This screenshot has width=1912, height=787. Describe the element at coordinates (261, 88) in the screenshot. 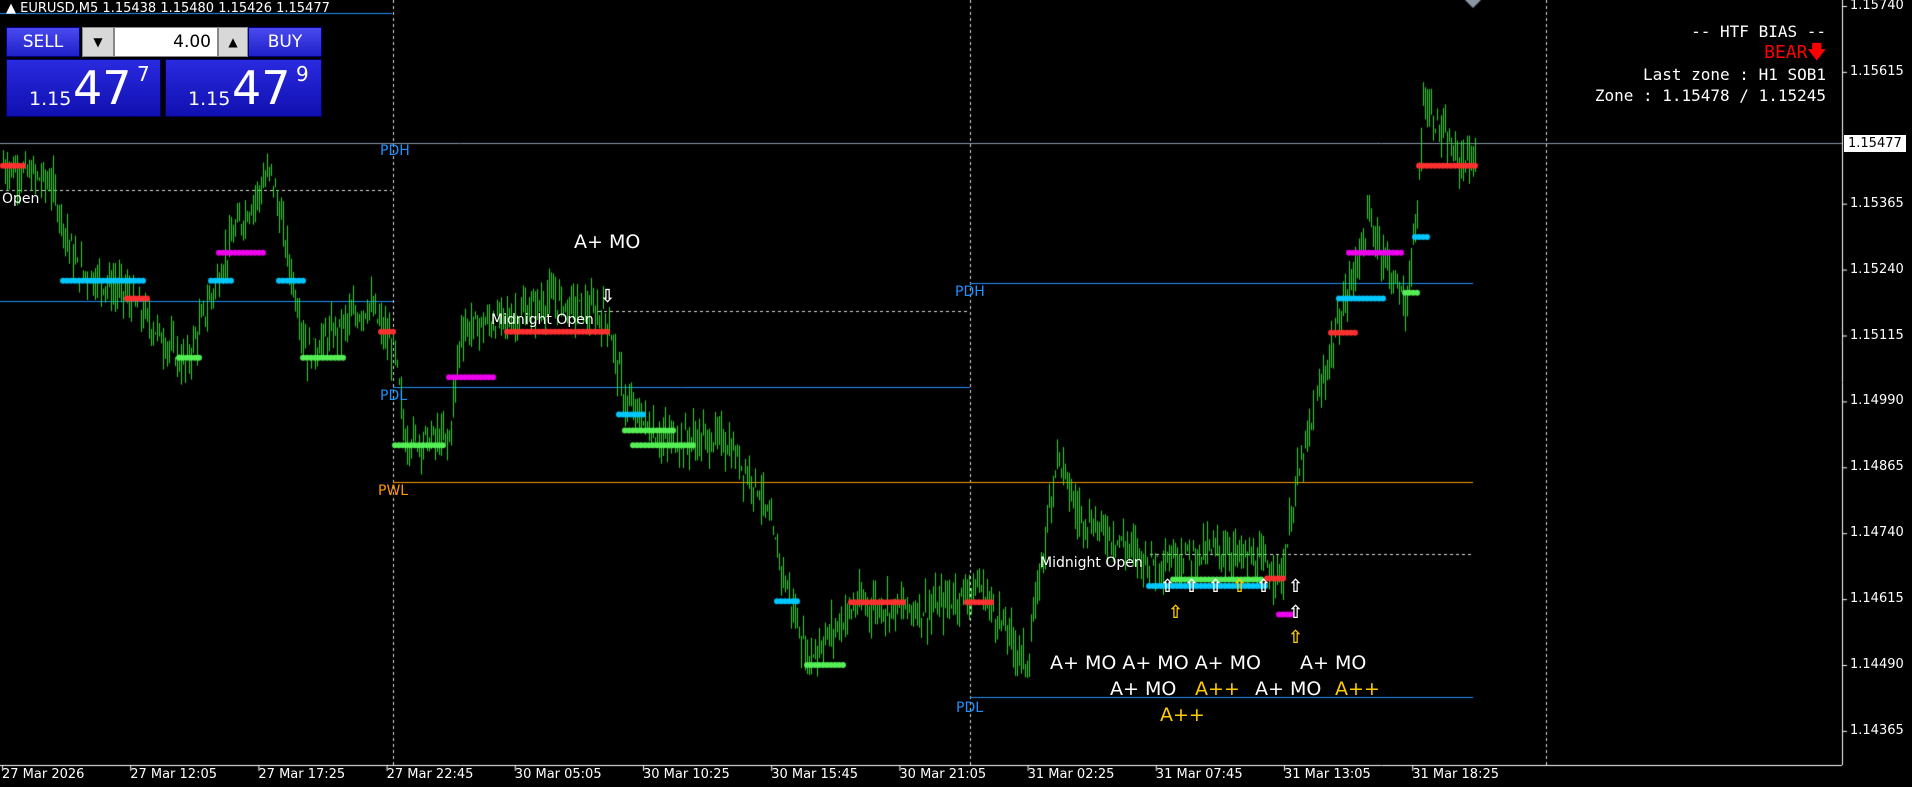

I see `buy-price-big: 47` at that location.